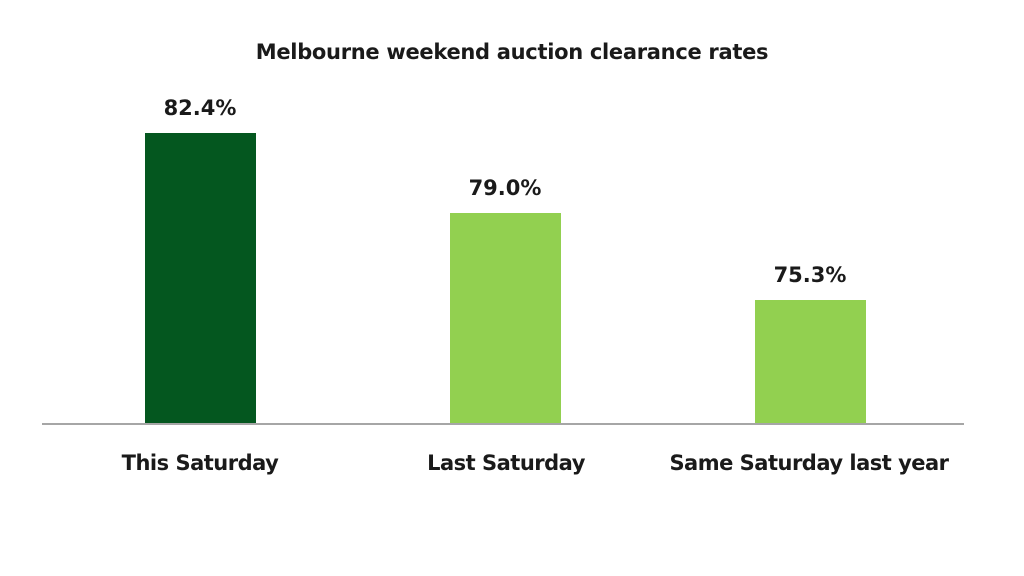 The height and width of the screenshot is (576, 1024). What do you see at coordinates (200, 463) in the screenshot?
I see `category-label: This Saturday` at bounding box center [200, 463].